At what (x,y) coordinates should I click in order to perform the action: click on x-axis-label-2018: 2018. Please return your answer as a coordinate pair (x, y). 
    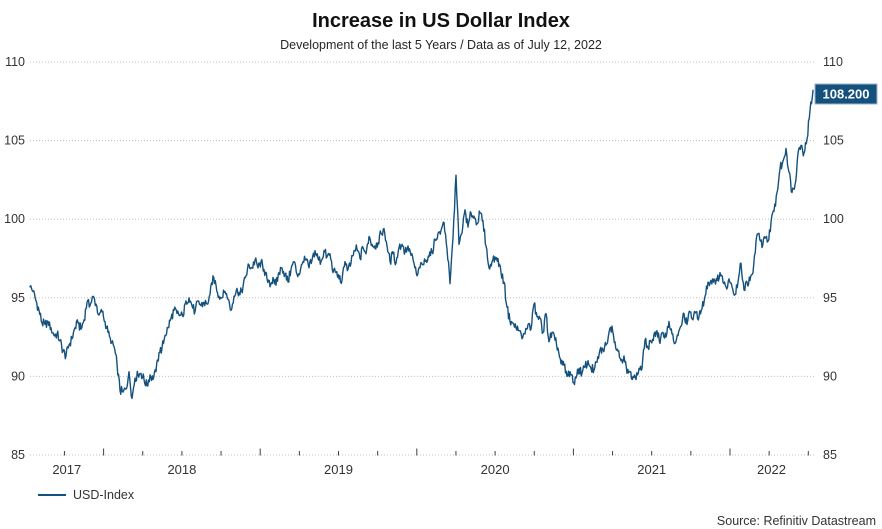
    Looking at the image, I should click on (181, 469).